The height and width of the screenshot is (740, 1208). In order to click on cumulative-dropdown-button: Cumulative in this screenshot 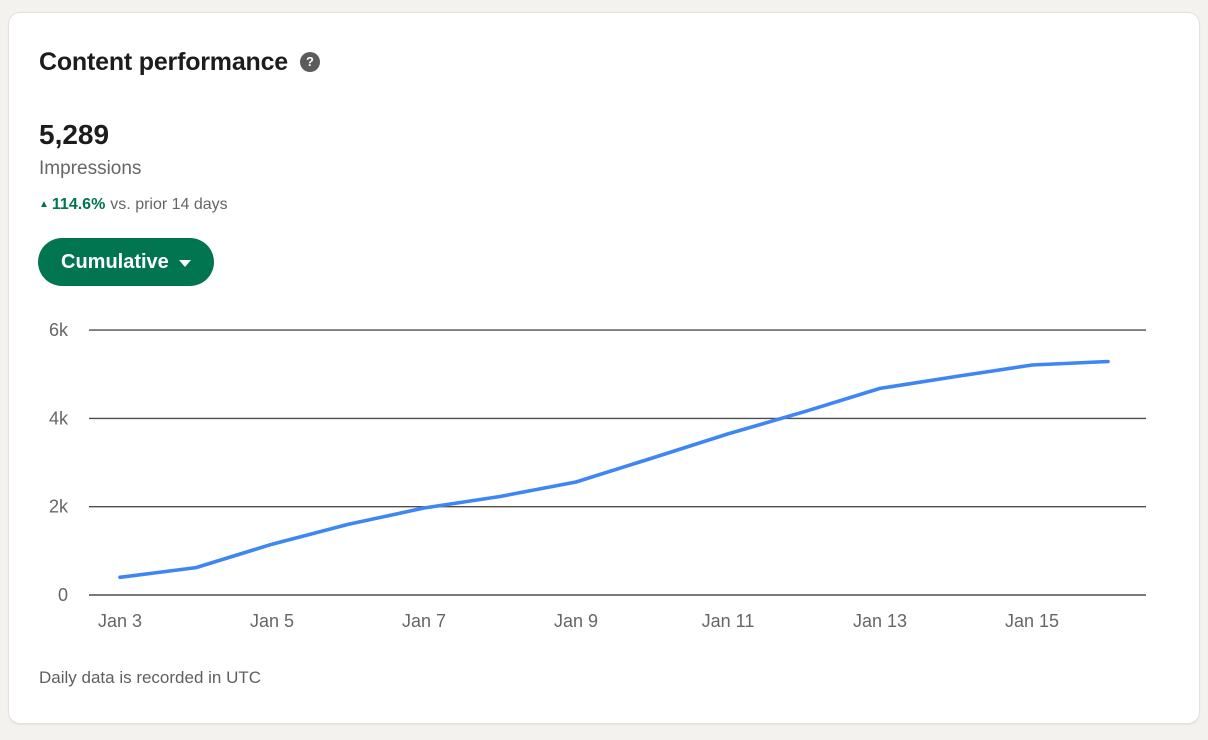, I will do `click(126, 262)`.